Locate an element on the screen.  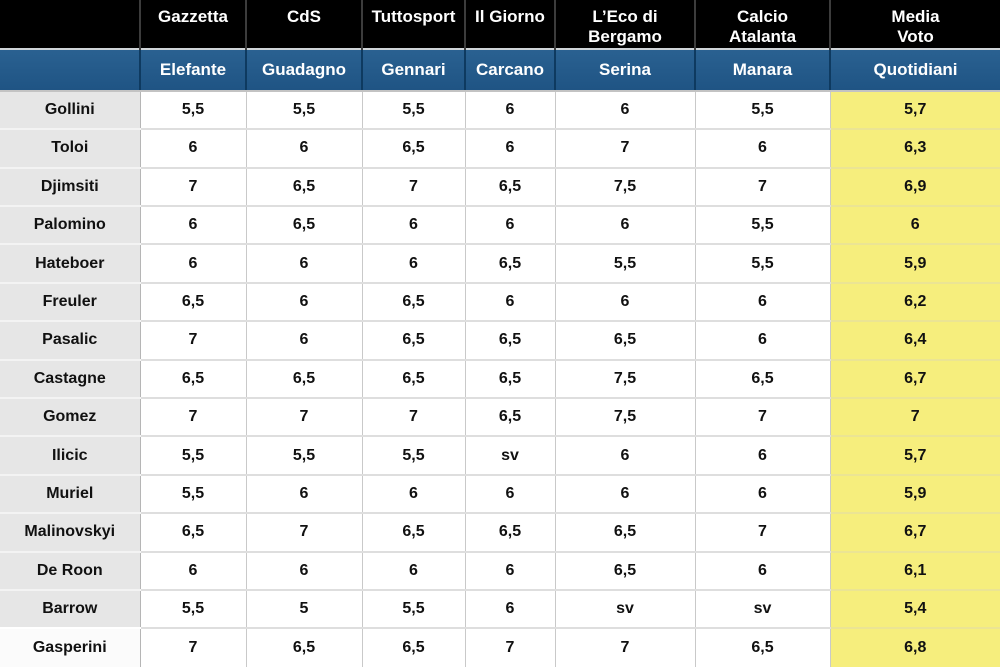
corner-cell is located at coordinates (70, 24).